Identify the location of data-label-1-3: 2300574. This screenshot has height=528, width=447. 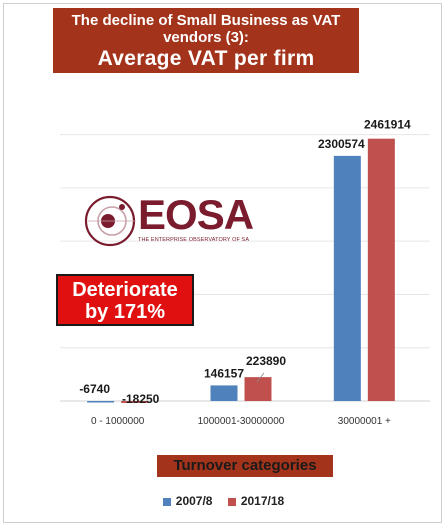
(341, 144).